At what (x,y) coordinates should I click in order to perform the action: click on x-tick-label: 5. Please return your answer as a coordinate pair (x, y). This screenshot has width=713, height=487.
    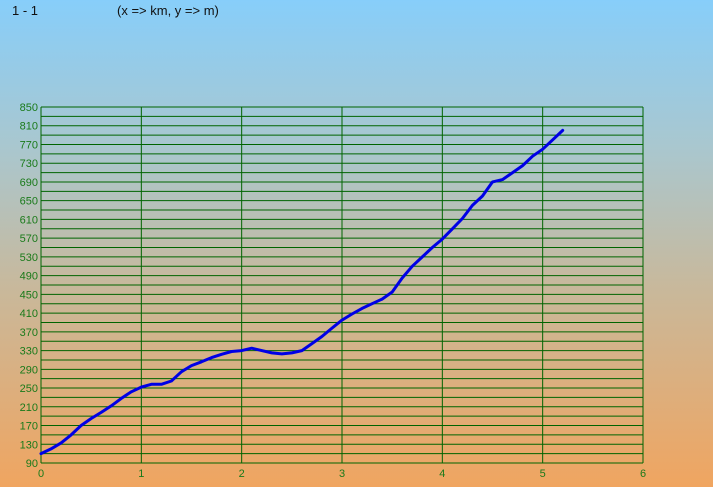
    Looking at the image, I should click on (543, 474).